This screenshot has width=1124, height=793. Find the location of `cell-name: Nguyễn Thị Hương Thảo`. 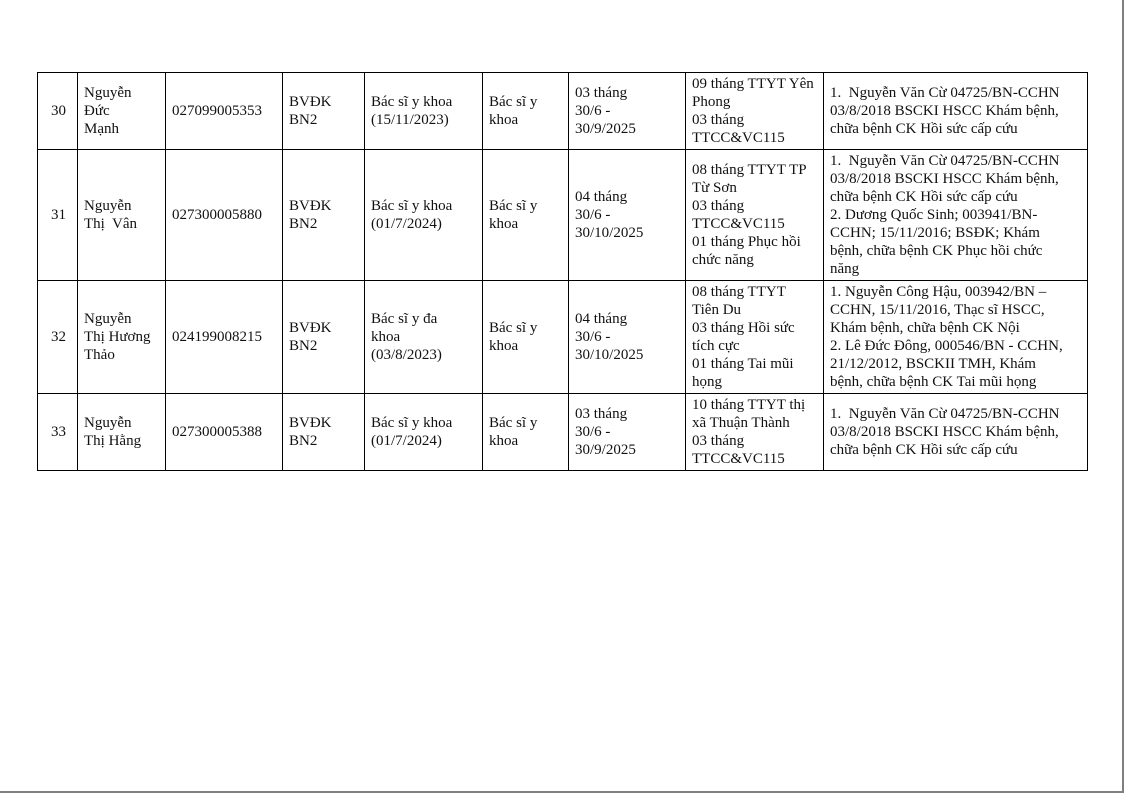

cell-name: Nguyễn Thị Hương Thảo is located at coordinates (121, 337).